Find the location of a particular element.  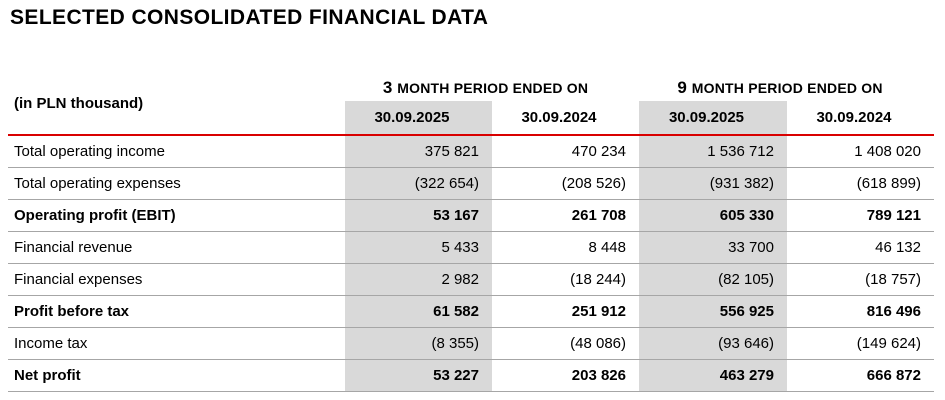

value-cell: (18 757) is located at coordinates (893, 279).